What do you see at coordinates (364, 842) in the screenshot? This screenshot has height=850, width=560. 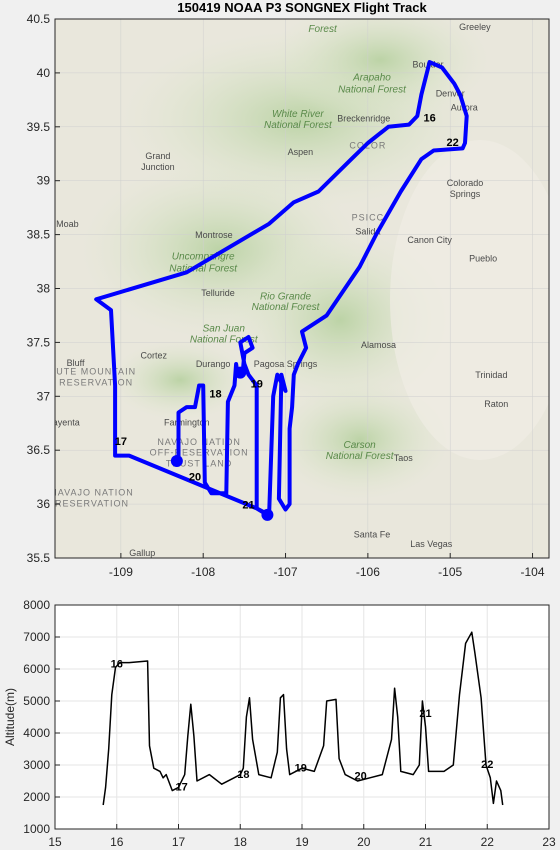 I see `altitude-x-tick-label: 20` at bounding box center [364, 842].